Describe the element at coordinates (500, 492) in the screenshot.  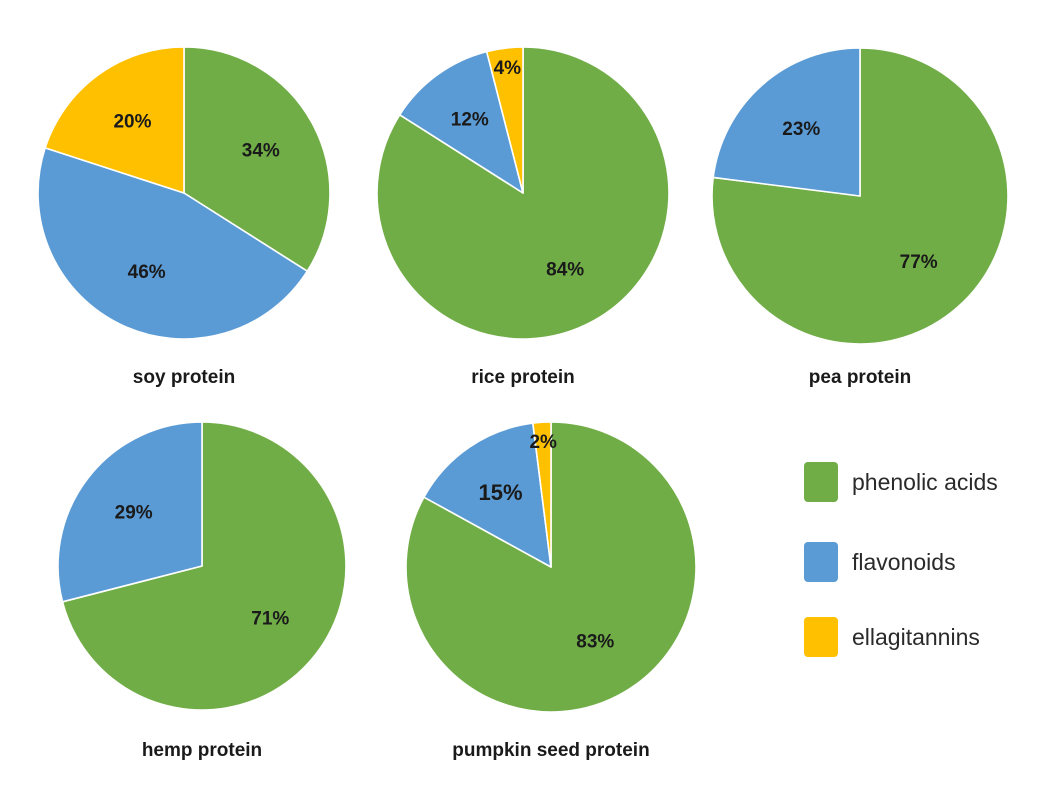
I see `pie-label-pumpkin-seed-protein-flavonoids: 15%` at that location.